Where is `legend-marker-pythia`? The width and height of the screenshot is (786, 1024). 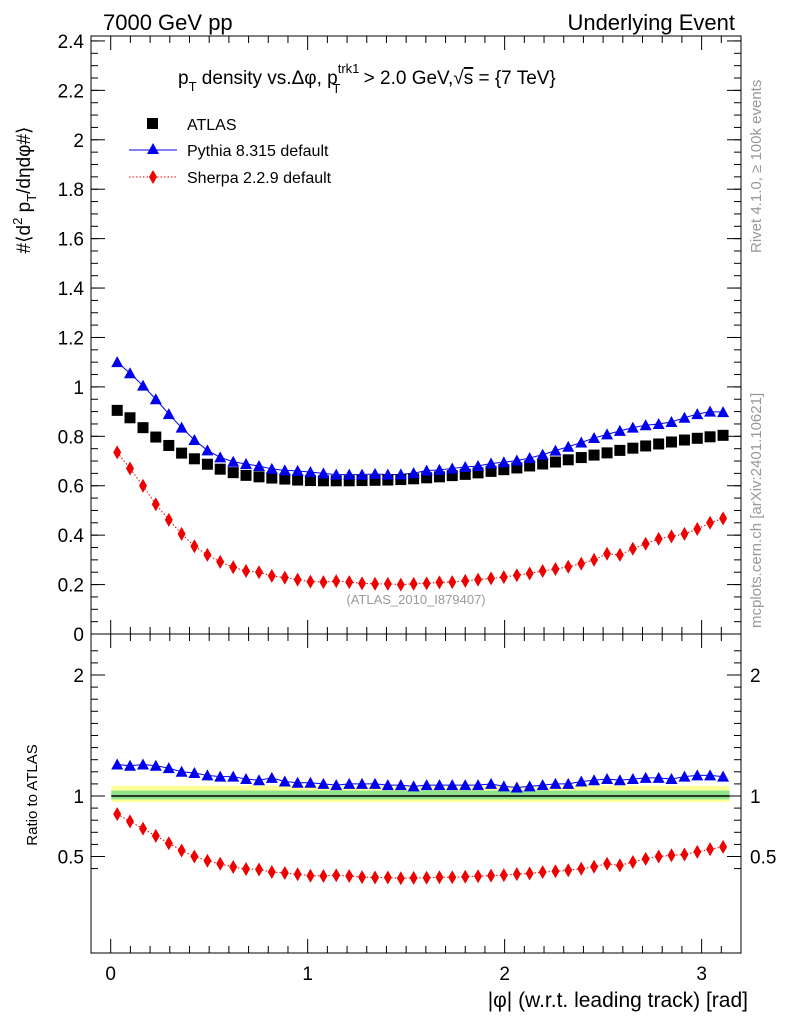
legend-marker-pythia is located at coordinates (153, 148).